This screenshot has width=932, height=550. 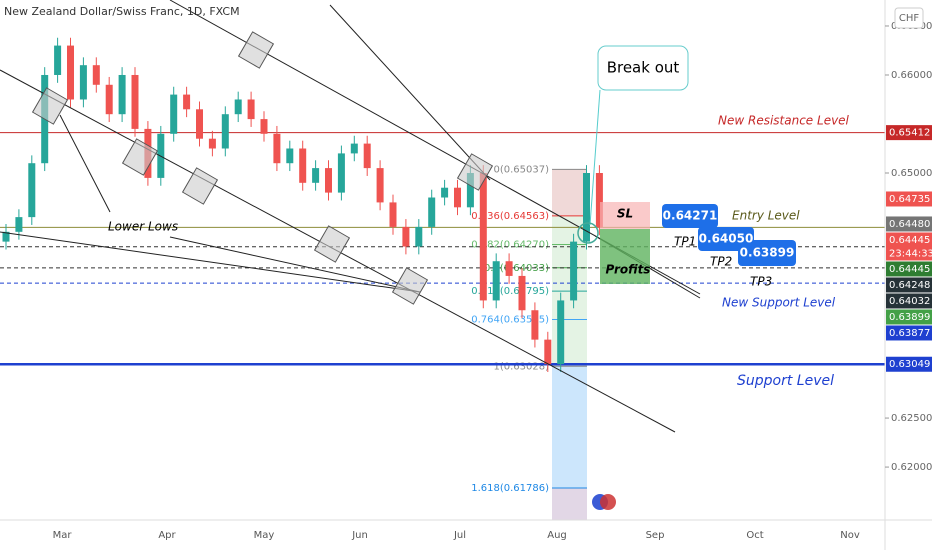 I want to click on sl-label: SL, so click(x=625, y=214).